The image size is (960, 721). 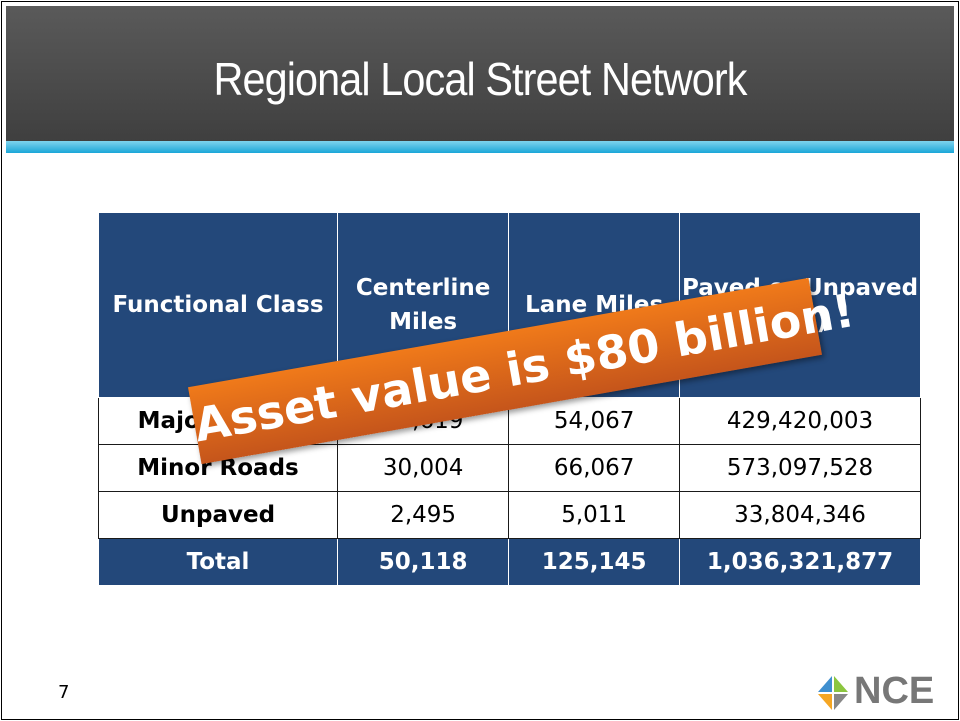 I want to click on total-cell: 125,145, so click(x=594, y=562).